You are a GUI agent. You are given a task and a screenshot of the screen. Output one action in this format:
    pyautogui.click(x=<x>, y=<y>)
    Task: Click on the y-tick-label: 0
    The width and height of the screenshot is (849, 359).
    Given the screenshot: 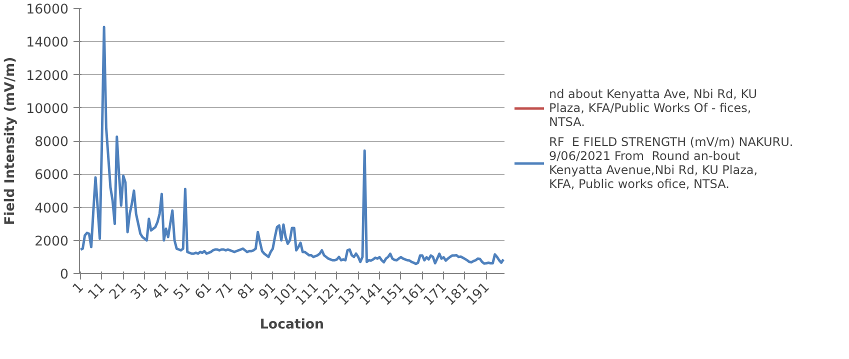 What is the action you would take?
    pyautogui.click(x=64, y=275)
    